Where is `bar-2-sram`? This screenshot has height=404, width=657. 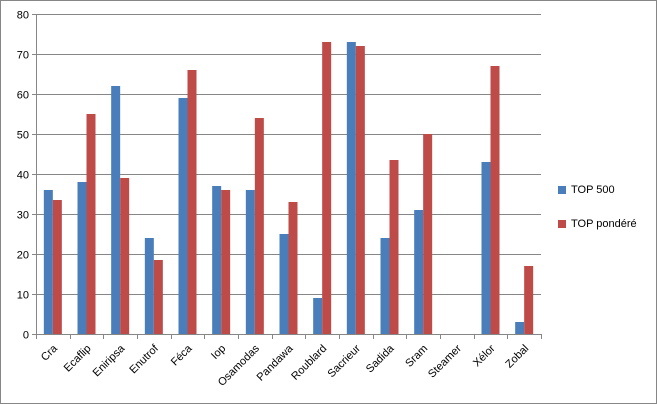 bar-2-sram is located at coordinates (428, 234).